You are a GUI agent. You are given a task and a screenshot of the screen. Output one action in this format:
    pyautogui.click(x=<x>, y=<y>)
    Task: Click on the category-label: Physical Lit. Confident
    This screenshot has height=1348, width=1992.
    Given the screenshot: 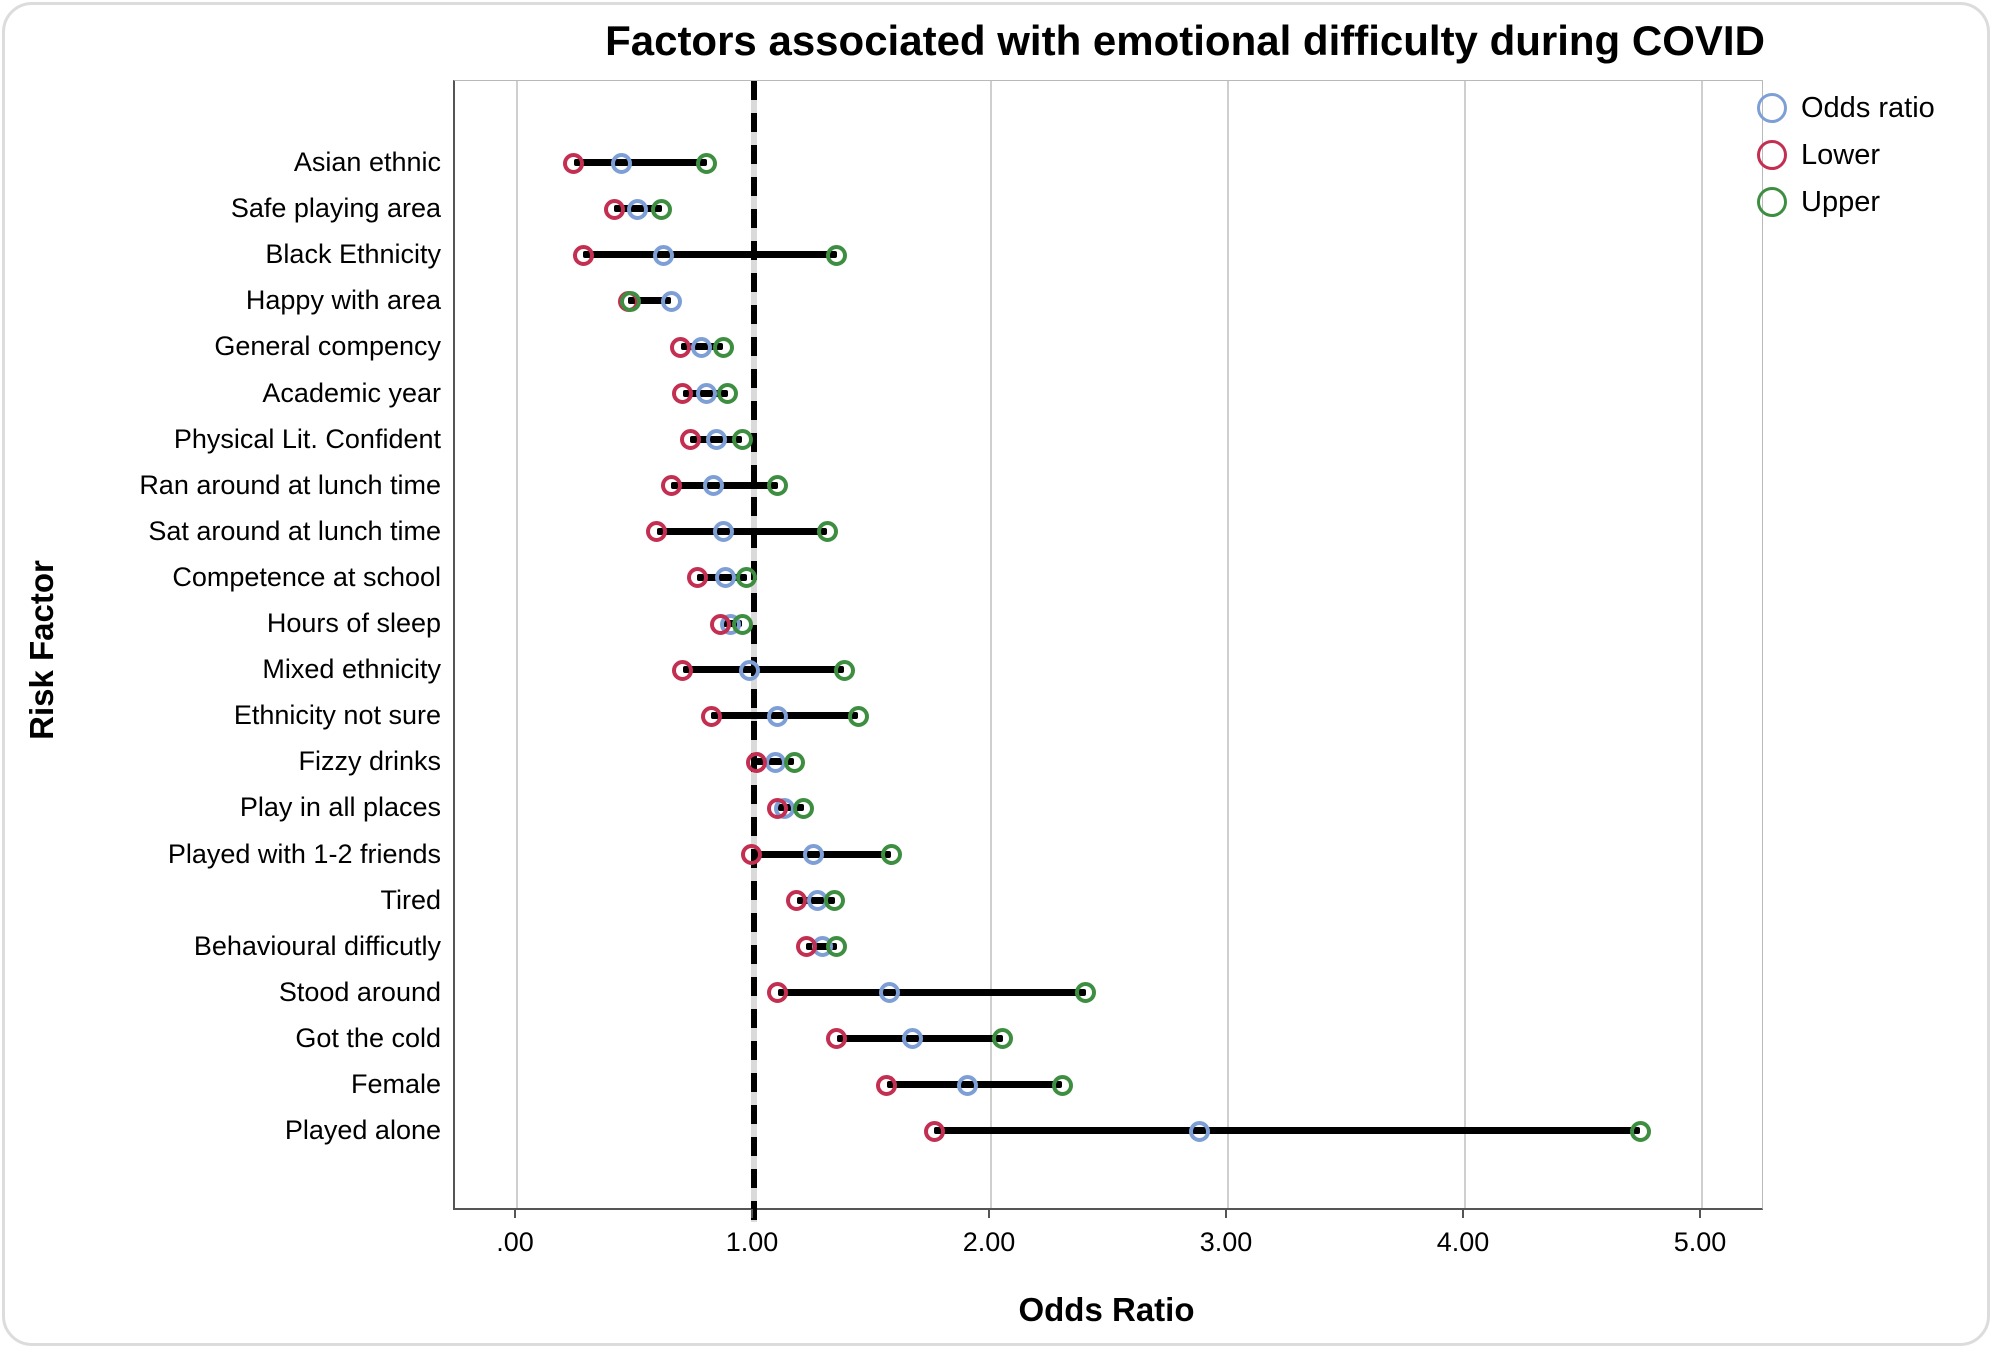 What is the action you would take?
    pyautogui.click(x=307, y=438)
    